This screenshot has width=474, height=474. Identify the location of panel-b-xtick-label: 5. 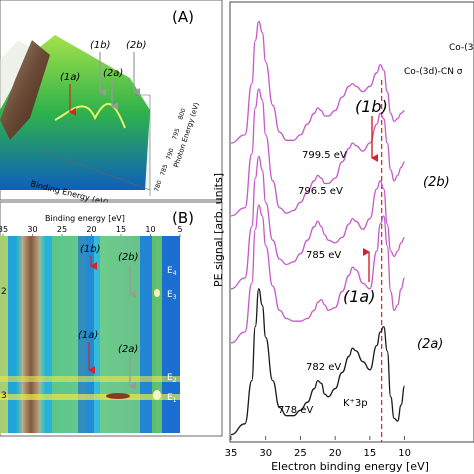
(179, 229).